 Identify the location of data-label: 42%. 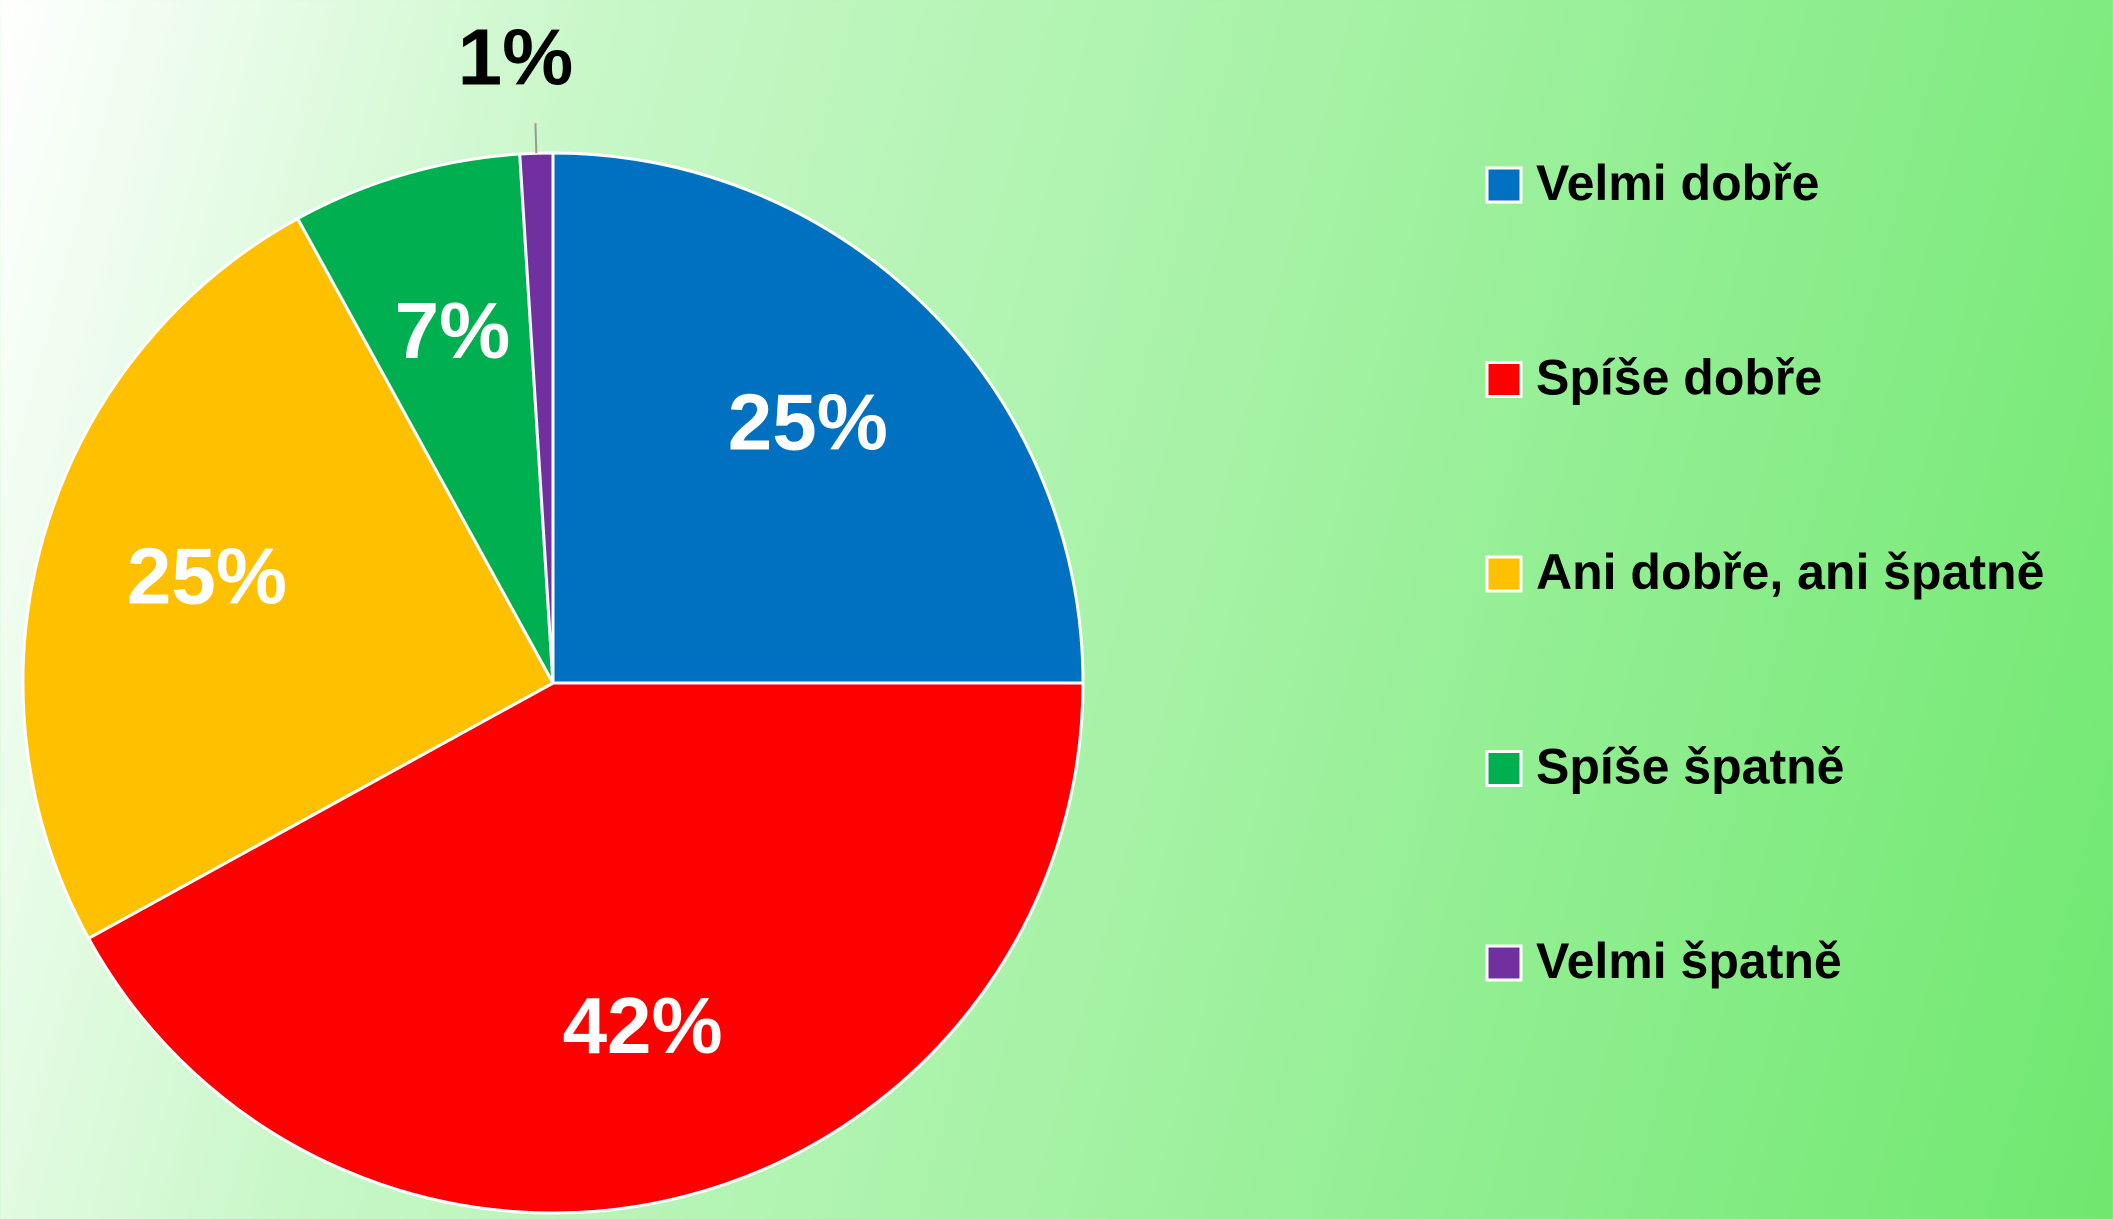
(643, 1025).